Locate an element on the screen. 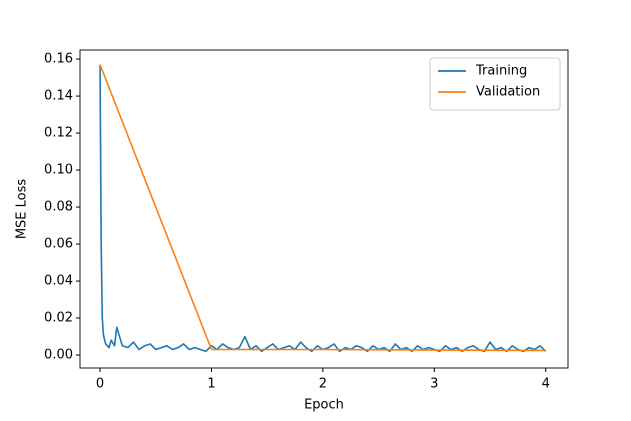 The width and height of the screenshot is (631, 421). y-tick-label: 0.04 is located at coordinates (58, 281).